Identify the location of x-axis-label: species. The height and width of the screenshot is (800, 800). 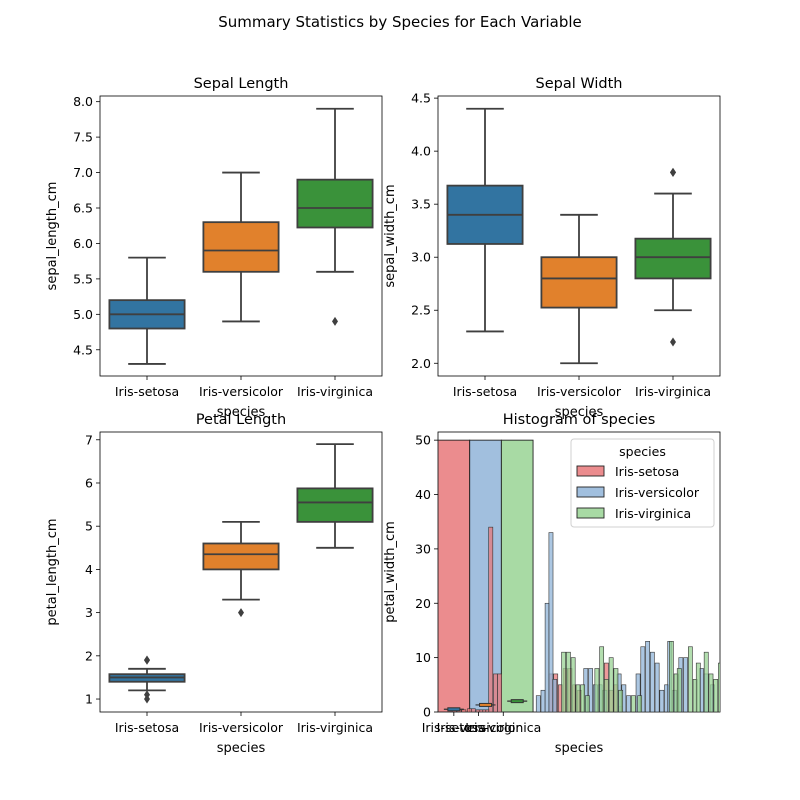
(579, 412).